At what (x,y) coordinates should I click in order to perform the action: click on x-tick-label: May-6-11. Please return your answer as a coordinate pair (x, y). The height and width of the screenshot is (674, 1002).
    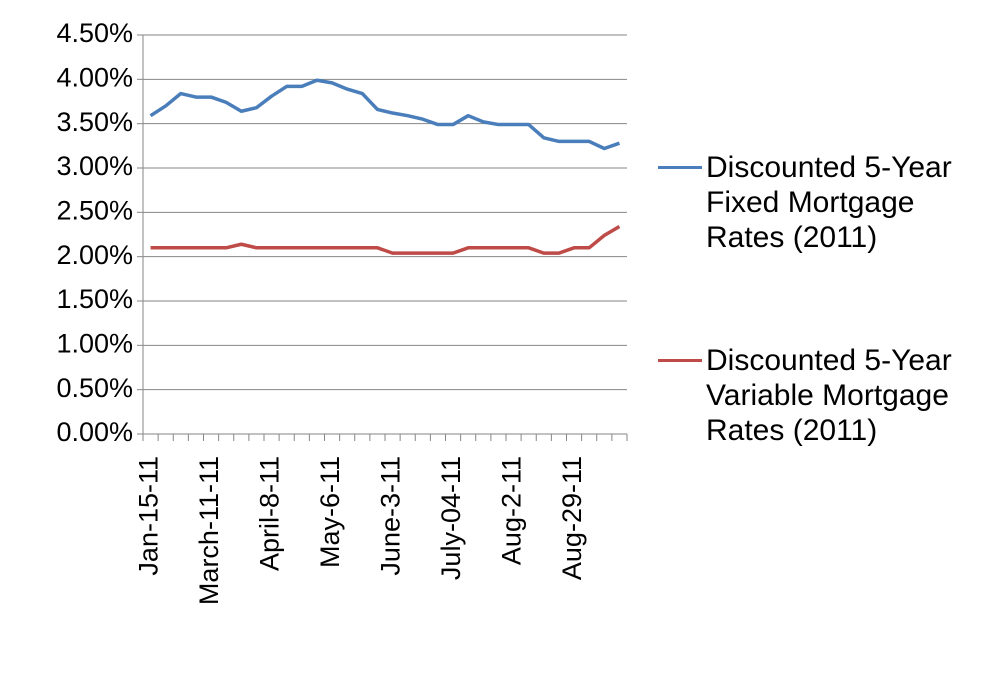
    Looking at the image, I should click on (330, 512).